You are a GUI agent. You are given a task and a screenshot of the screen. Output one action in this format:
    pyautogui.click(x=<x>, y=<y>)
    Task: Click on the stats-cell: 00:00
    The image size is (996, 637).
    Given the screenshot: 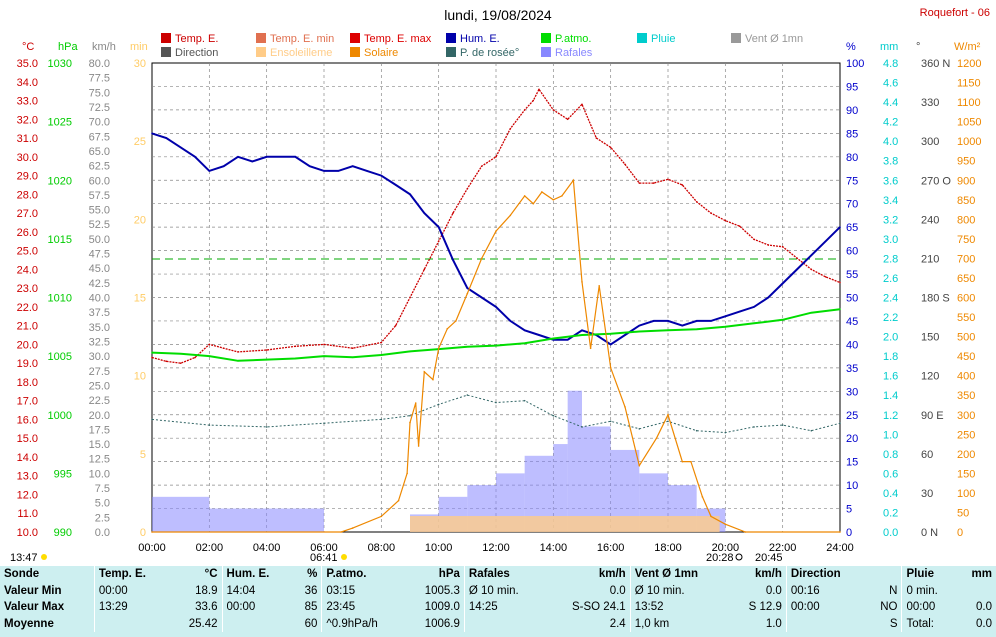 What is the action you would take?
    pyautogui.click(x=257, y=607)
    